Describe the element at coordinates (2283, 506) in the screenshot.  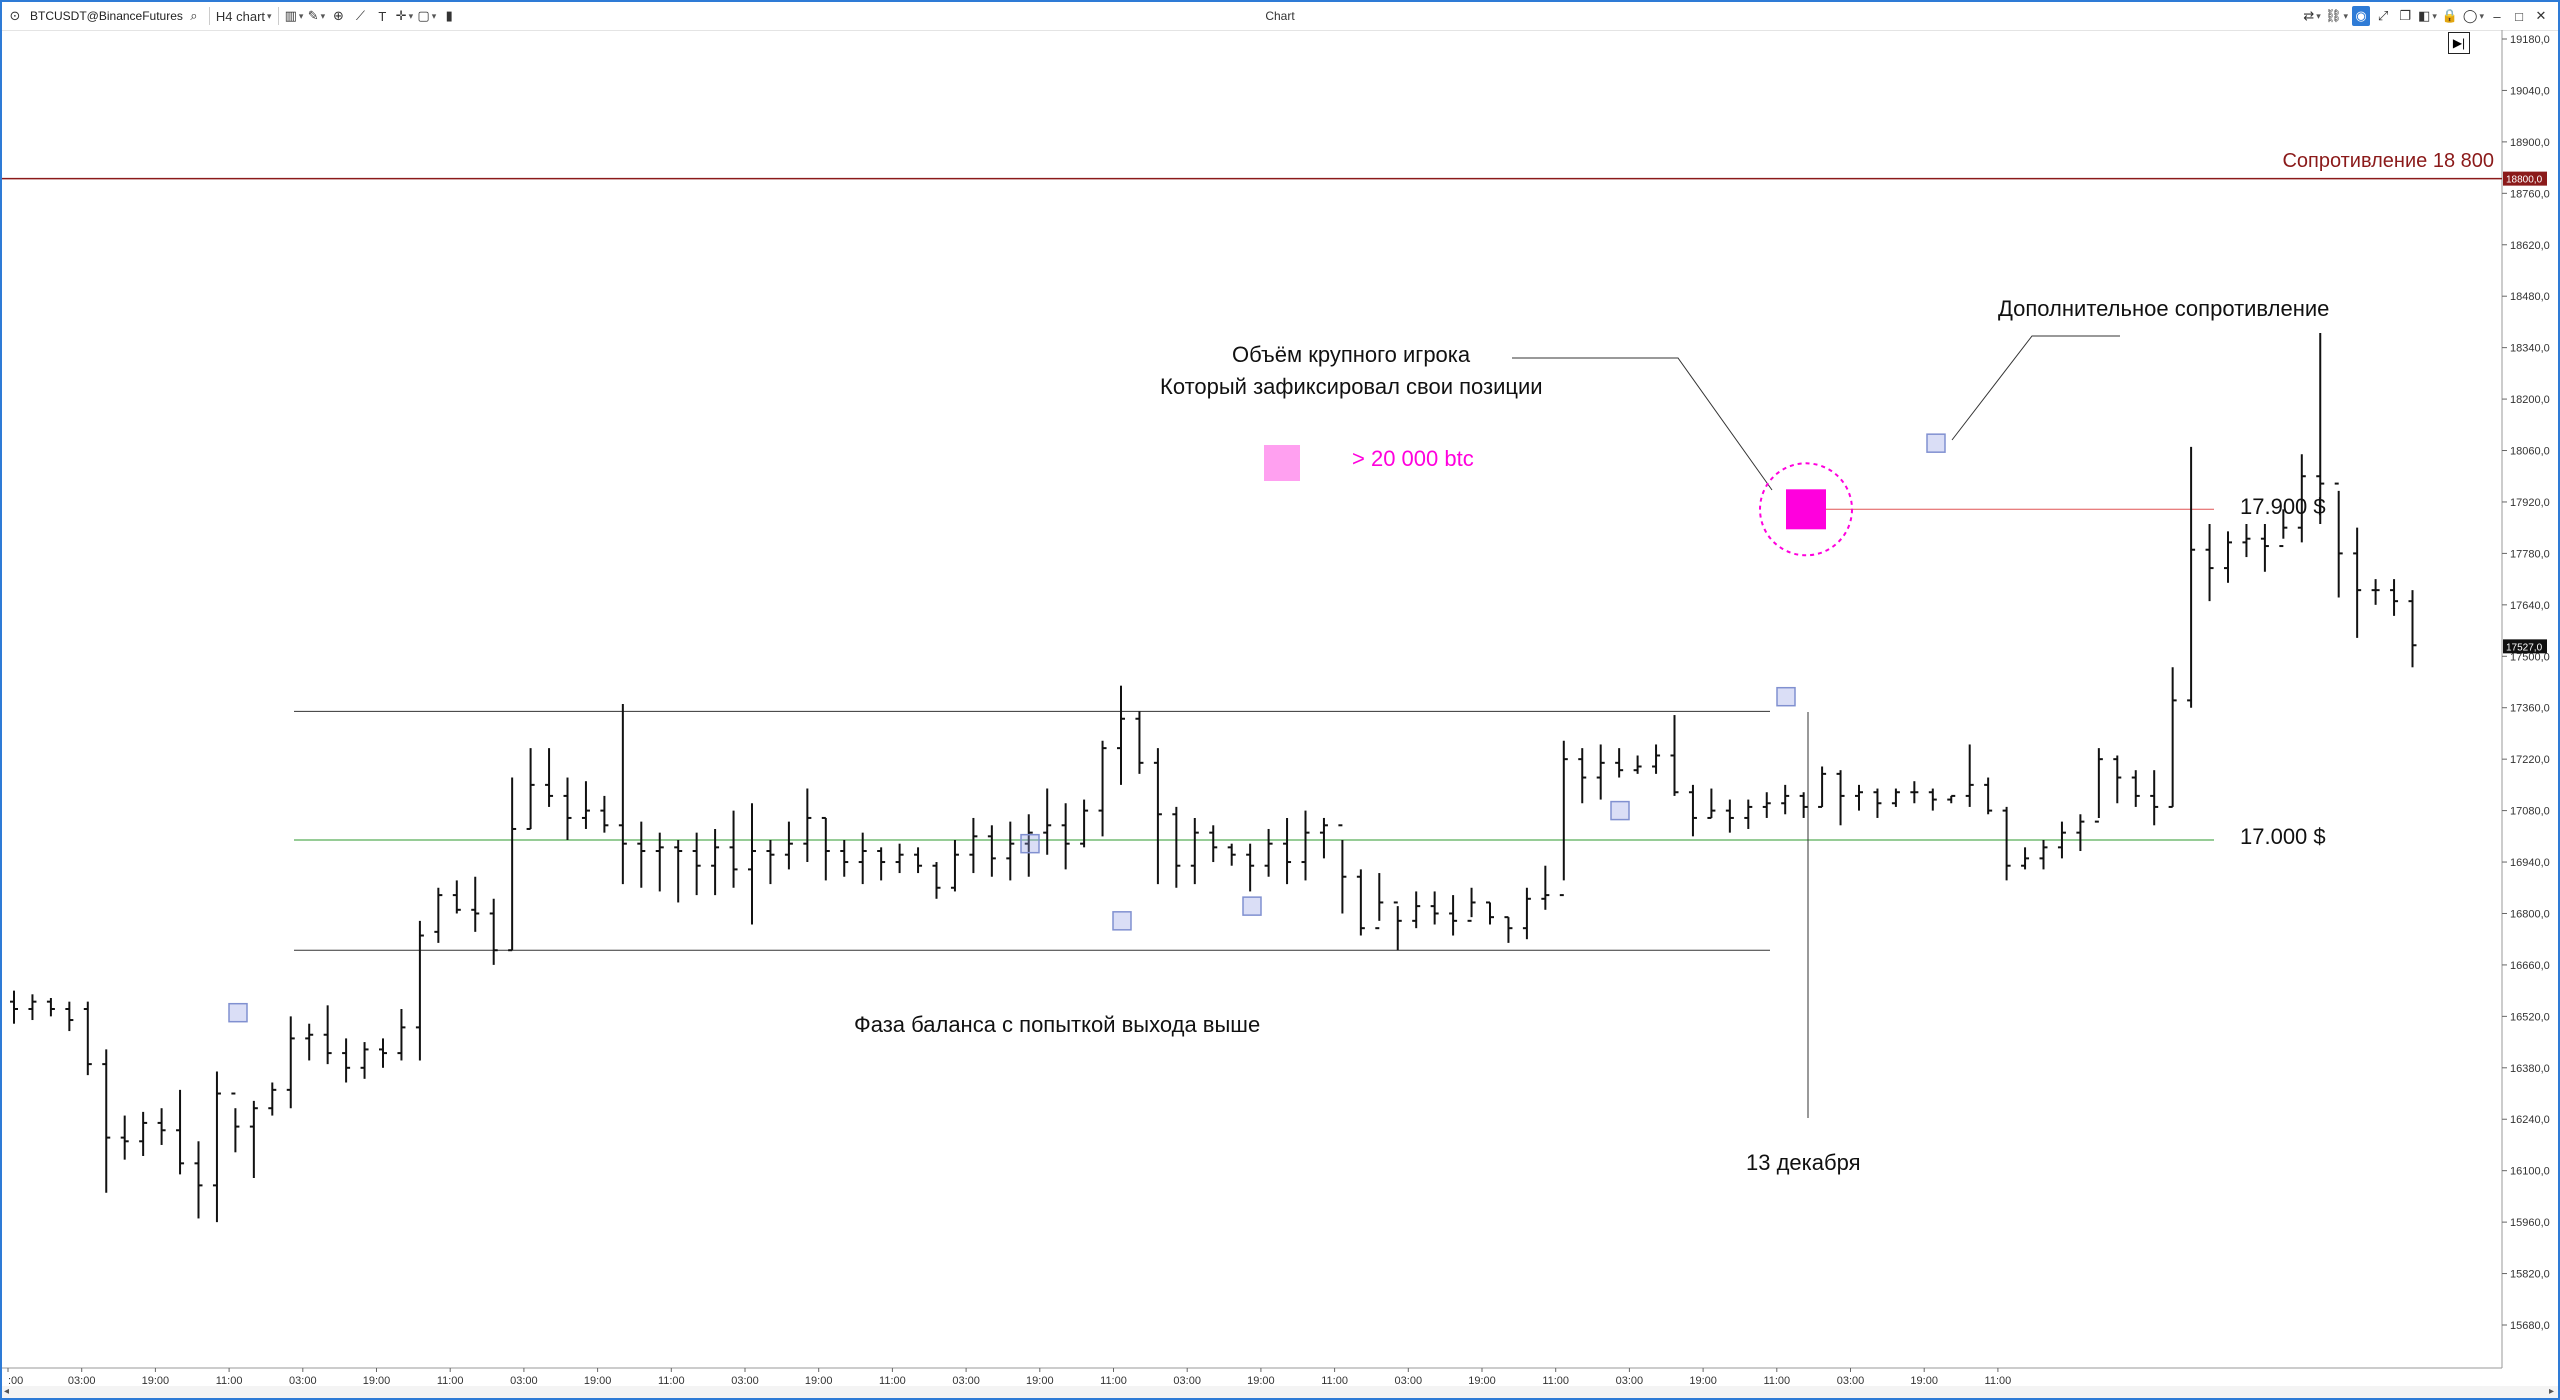
I see `level-17900-label: 17.900 $` at that location.